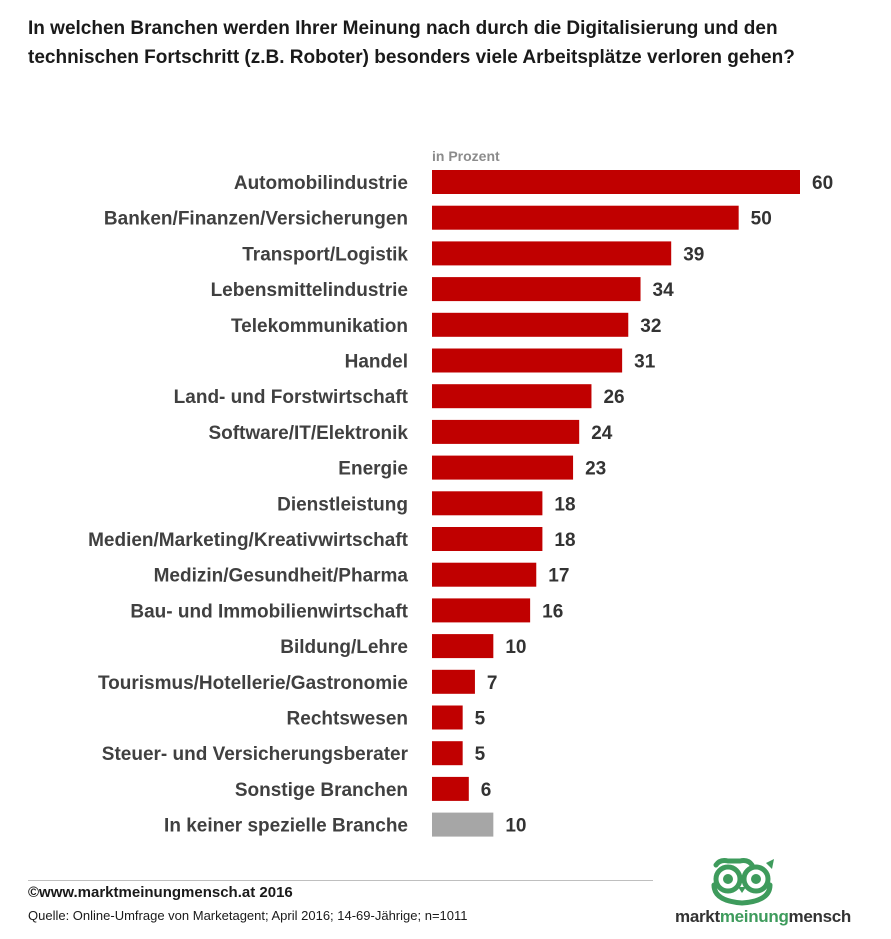 The width and height of the screenshot is (891, 939). I want to click on category-label: Lebensmittelindustrie, so click(309, 290).